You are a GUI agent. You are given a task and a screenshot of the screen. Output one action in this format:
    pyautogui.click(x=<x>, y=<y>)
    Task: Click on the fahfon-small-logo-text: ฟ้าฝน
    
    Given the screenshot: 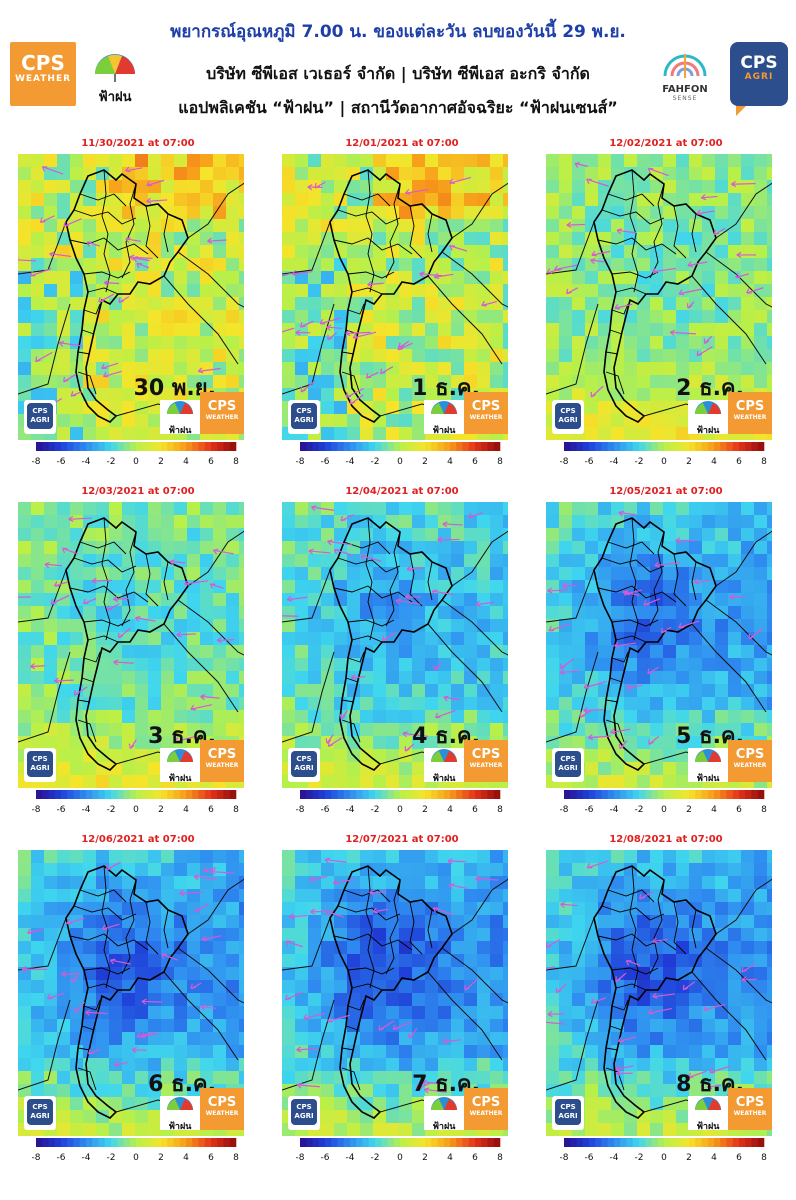 What is the action you would take?
    pyautogui.click(x=708, y=431)
    